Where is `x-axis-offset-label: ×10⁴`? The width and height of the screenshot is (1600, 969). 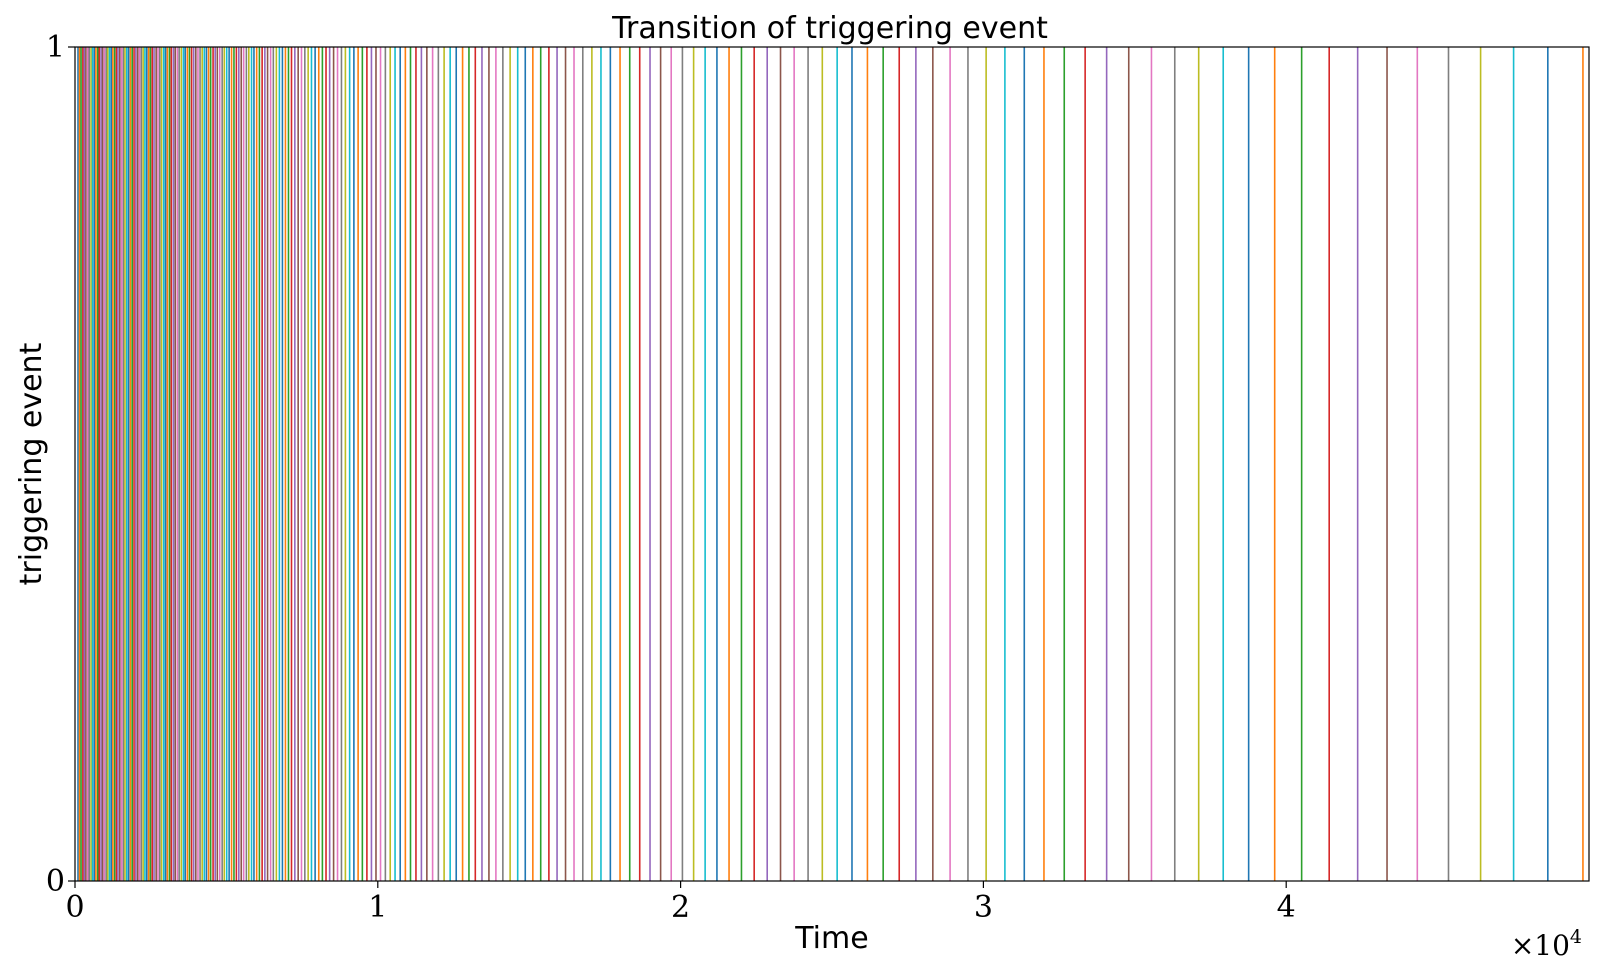
x-axis-offset-label: ×10⁴ is located at coordinates (1546, 944).